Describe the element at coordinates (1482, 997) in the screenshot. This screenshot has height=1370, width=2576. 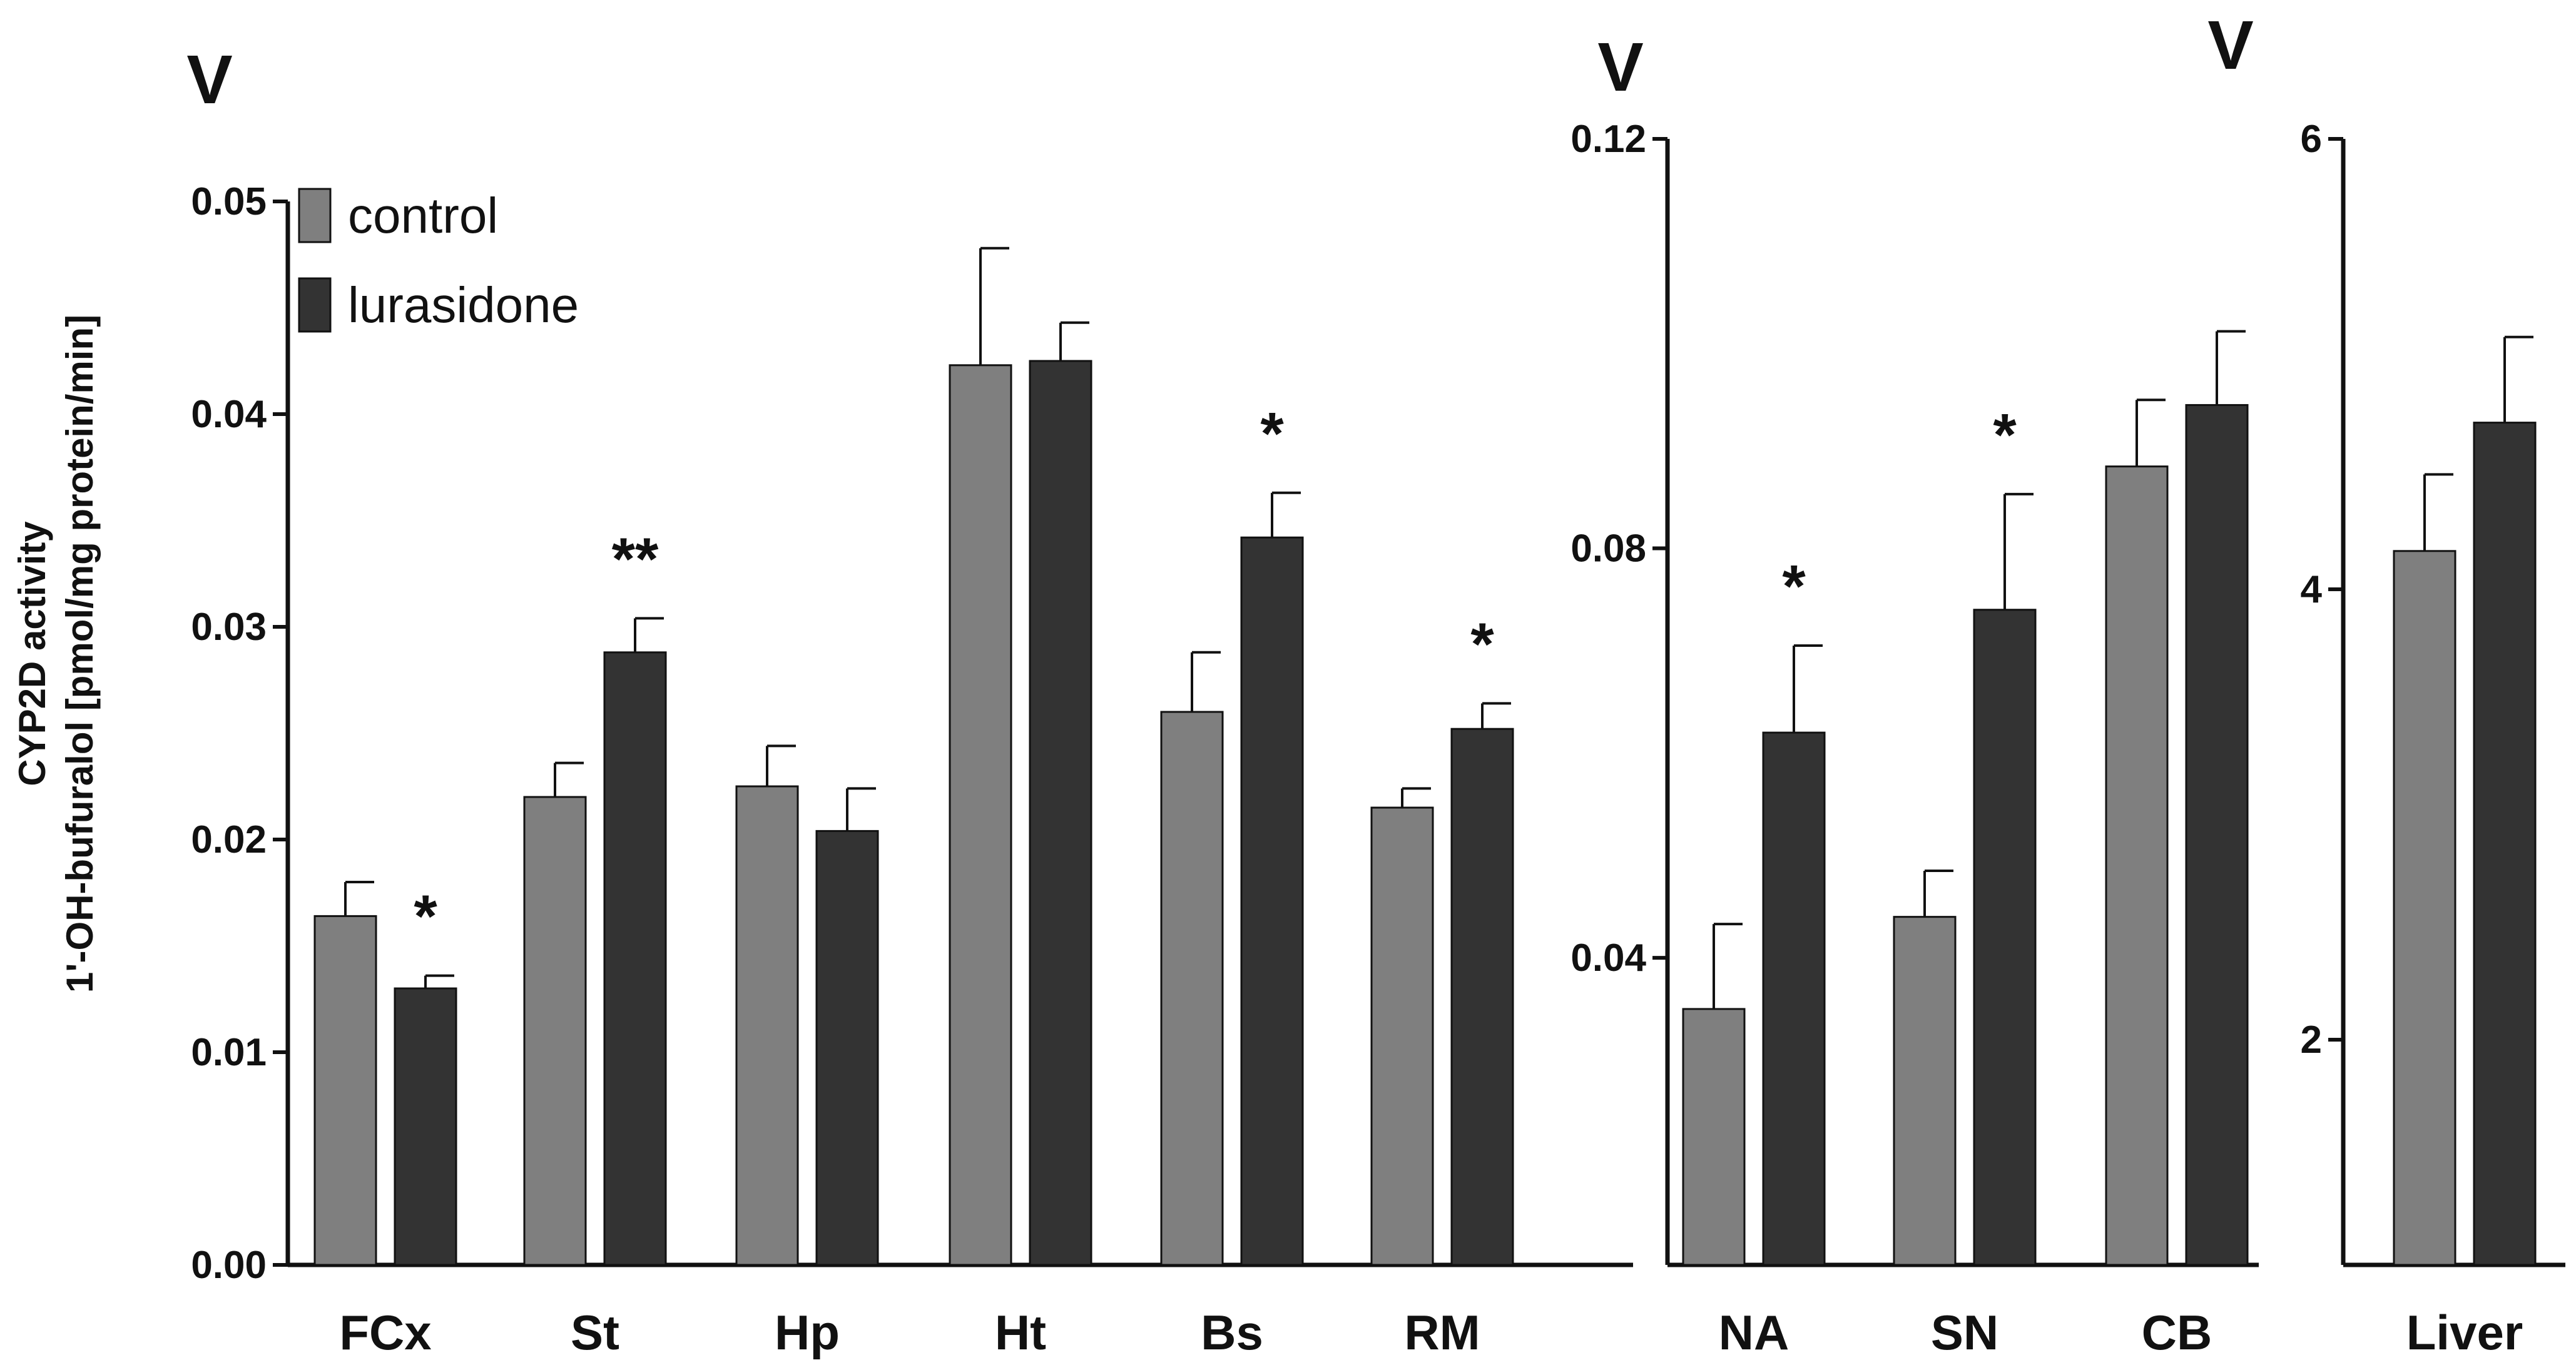
I see `bar-lurasidone-RM` at that location.